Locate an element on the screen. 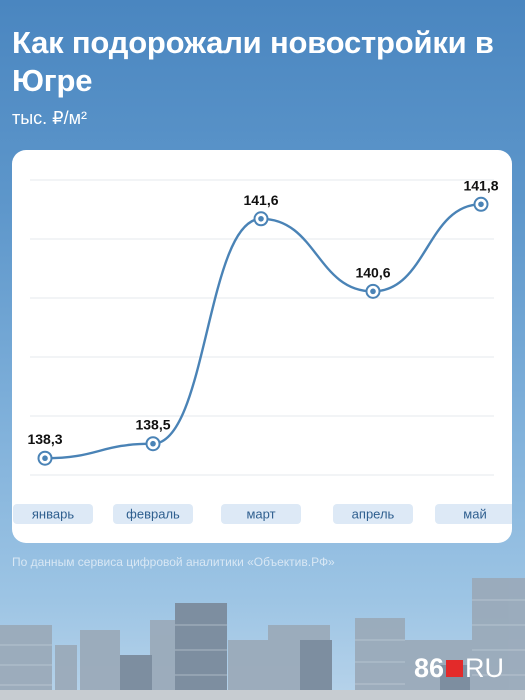 This screenshot has height=700, width=525. x-tick-label: март is located at coordinates (260, 514).